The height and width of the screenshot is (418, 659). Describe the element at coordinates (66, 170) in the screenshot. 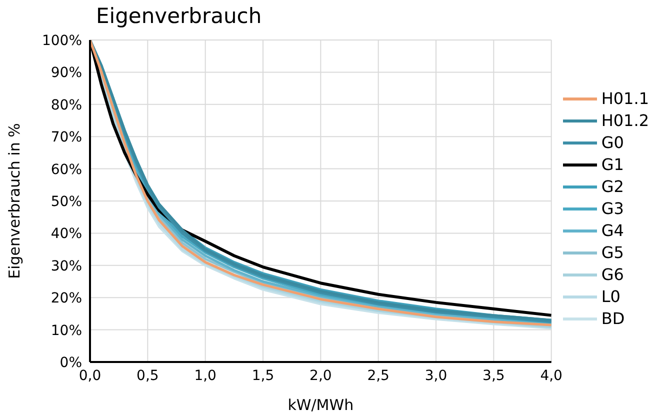

I see `y-tick-label: 60%` at that location.